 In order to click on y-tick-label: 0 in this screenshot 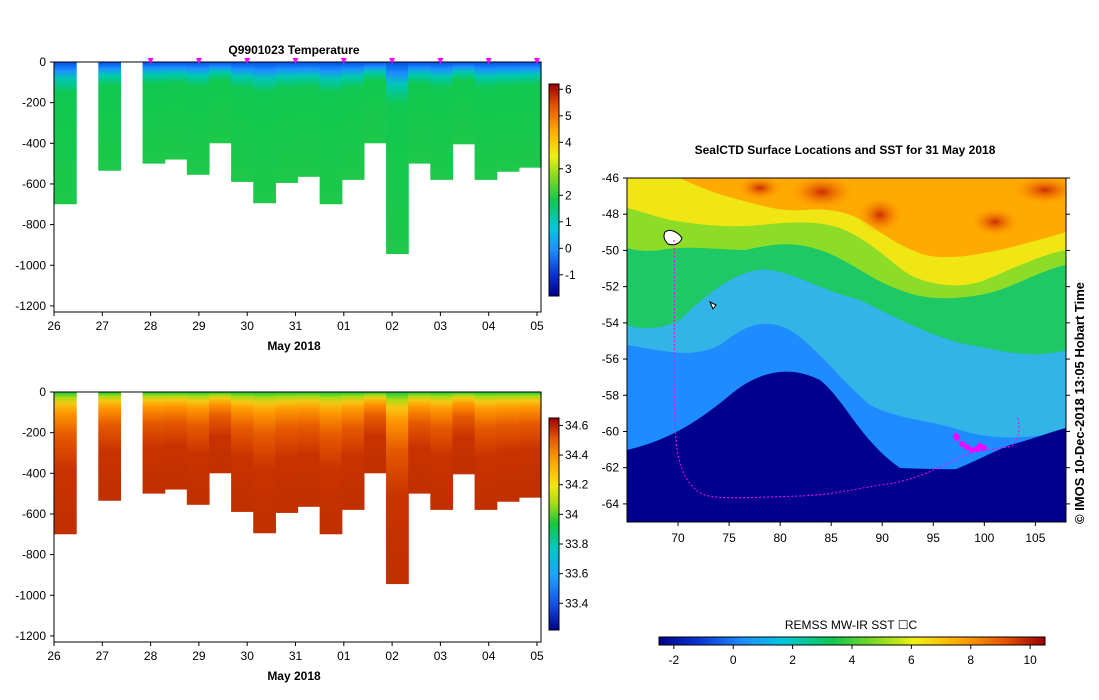, I will do `click(42, 62)`.